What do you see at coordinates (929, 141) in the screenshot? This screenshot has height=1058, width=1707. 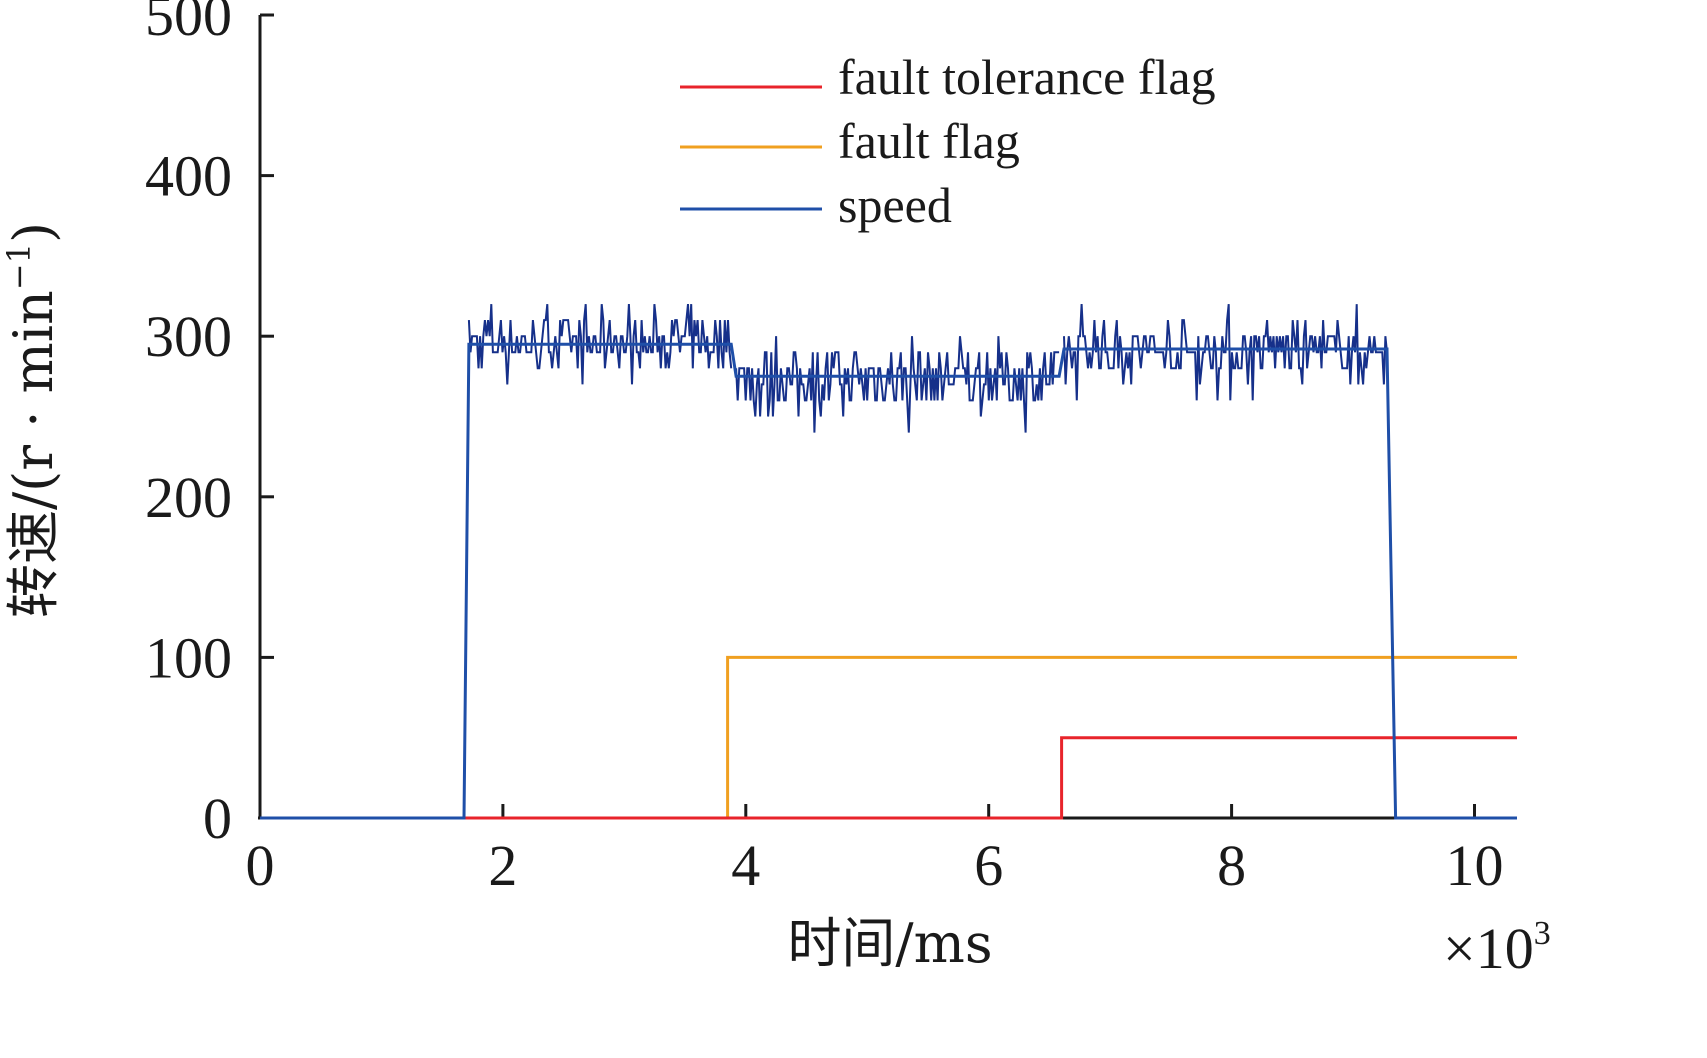 I see `legend-label-fault-flag: fault flag` at bounding box center [929, 141].